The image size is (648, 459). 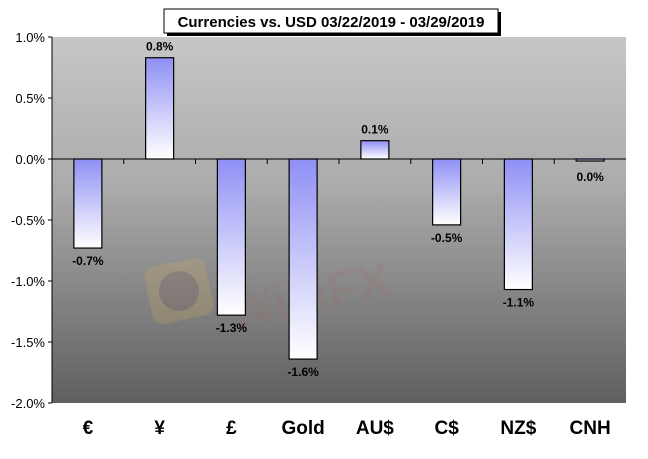 What do you see at coordinates (590, 177) in the screenshot?
I see `data-label: 0.0%` at bounding box center [590, 177].